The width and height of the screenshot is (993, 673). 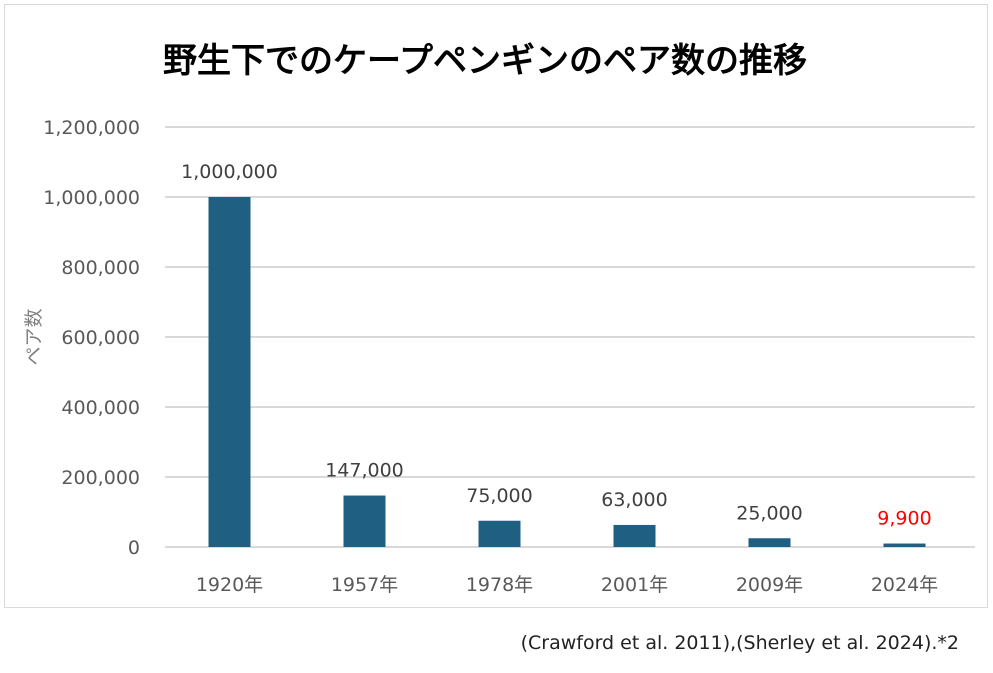 I want to click on data-label: 63,000, so click(x=634, y=500).